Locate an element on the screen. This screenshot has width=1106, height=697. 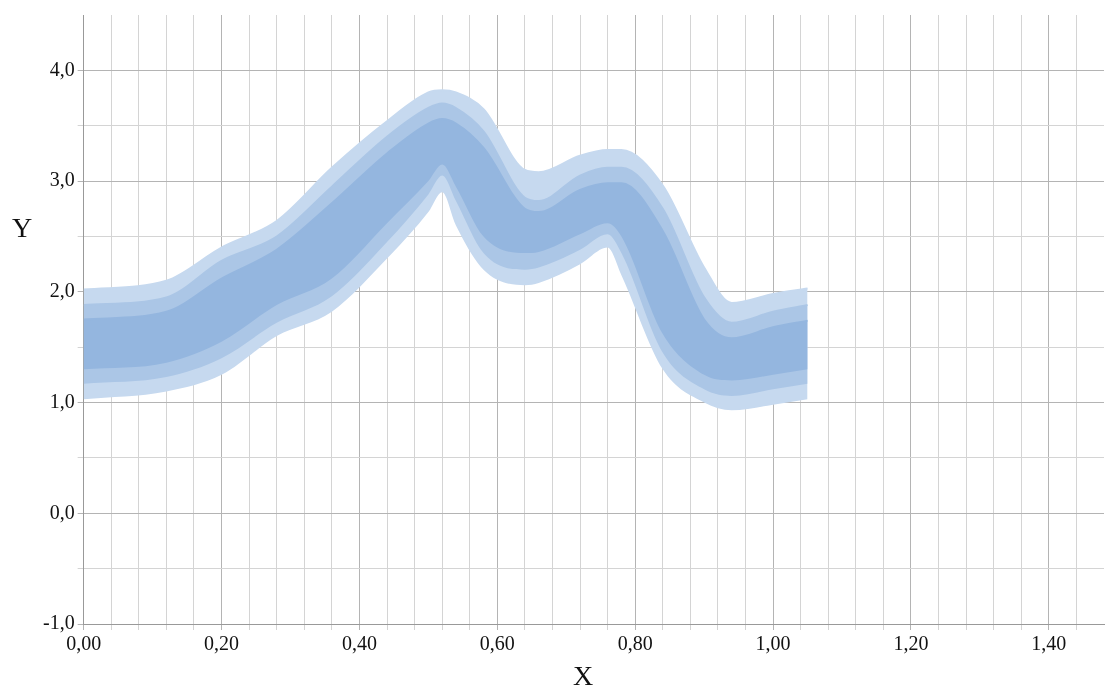
x-tick-label: 0,00 is located at coordinates (84, 643).